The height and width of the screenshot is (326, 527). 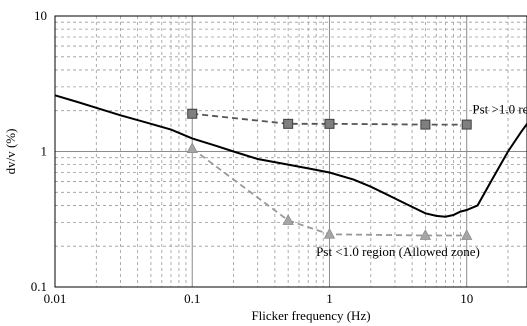 I want to click on x-axis-label: Flicker frequency (Hz), so click(x=310, y=315).